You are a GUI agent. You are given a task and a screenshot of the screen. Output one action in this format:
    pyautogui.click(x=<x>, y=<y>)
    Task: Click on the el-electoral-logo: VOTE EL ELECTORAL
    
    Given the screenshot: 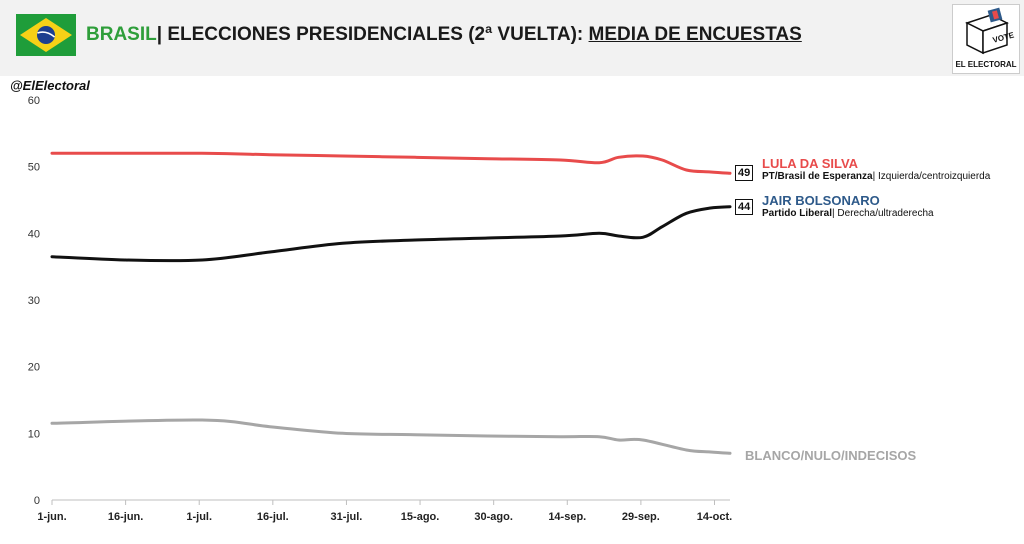 What is the action you would take?
    pyautogui.click(x=986, y=39)
    